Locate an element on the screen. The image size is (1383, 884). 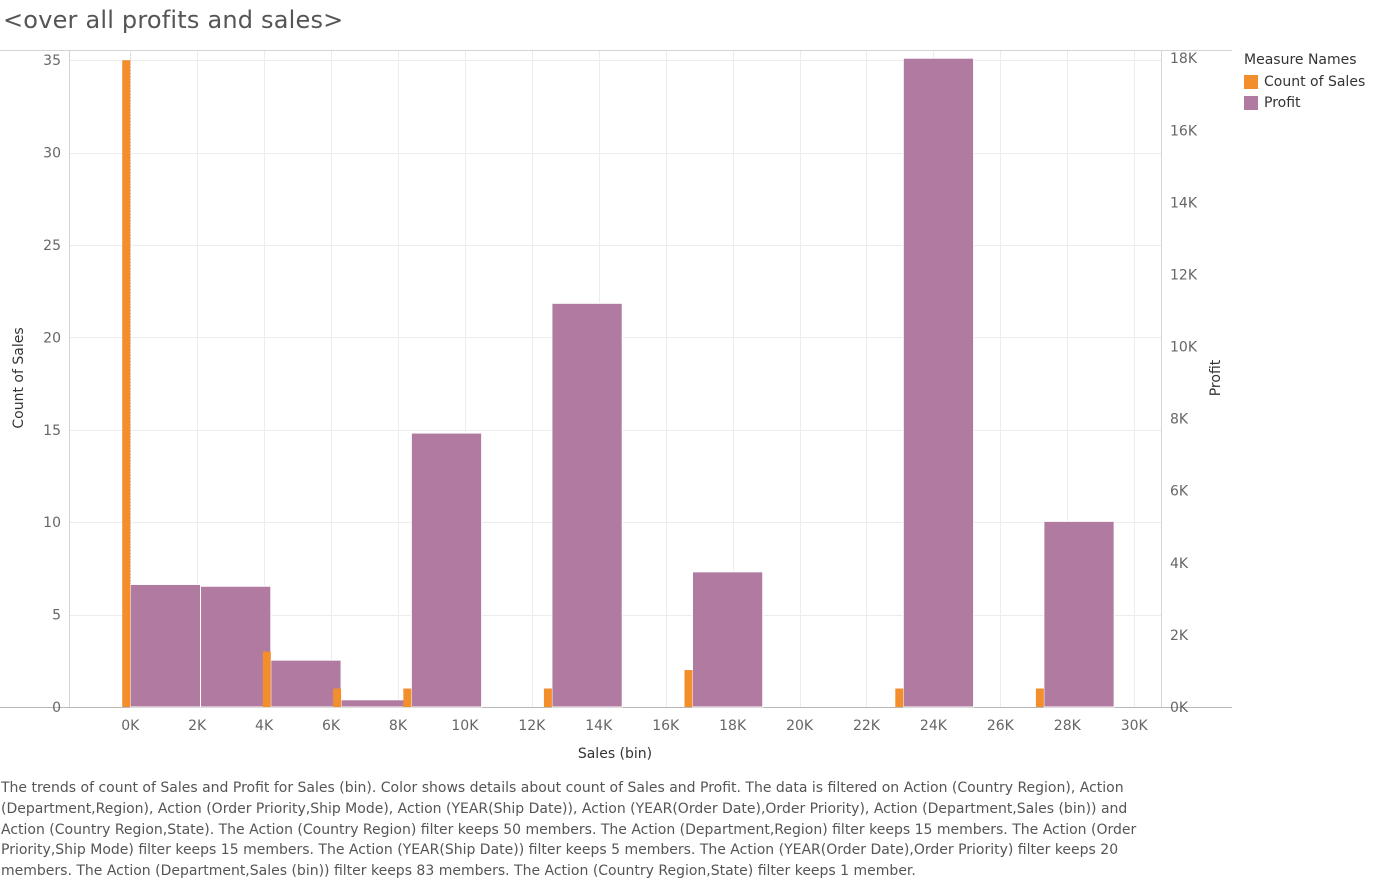
y-tick-label: 30 is located at coordinates (52, 154).